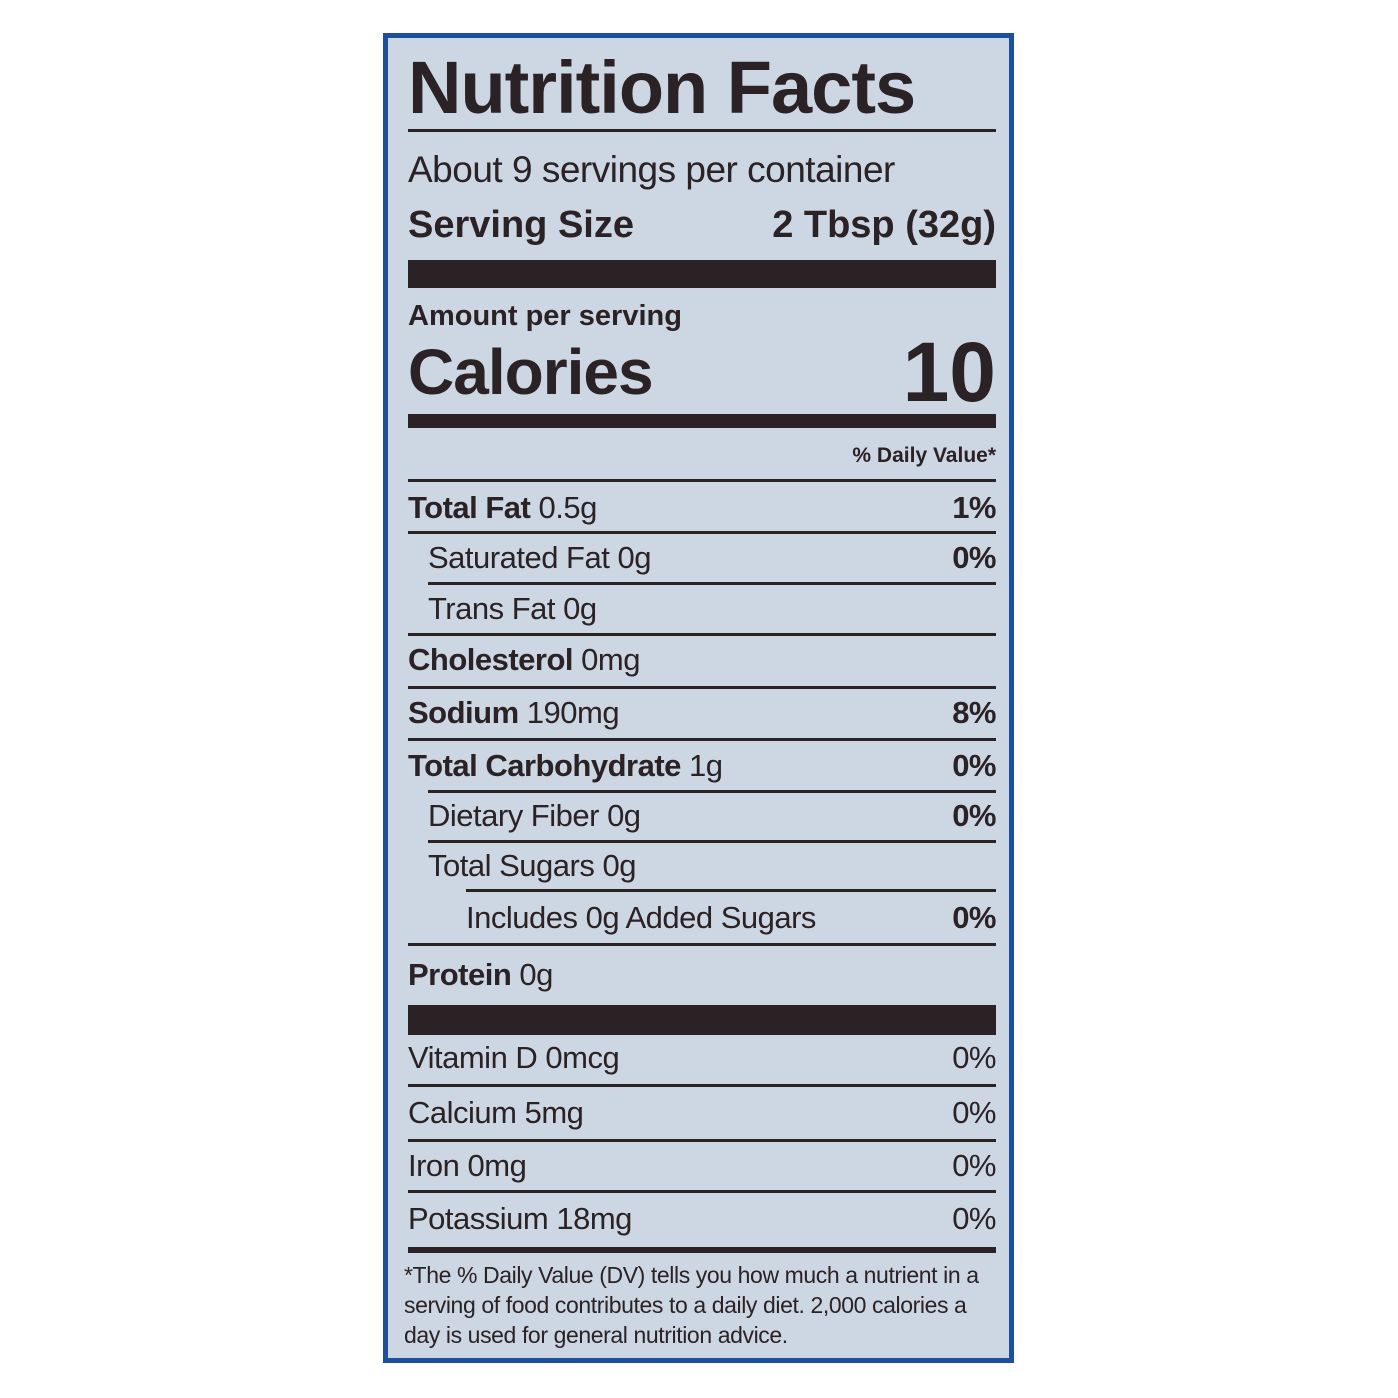 The height and width of the screenshot is (1398, 1398). I want to click on nutrient-name: Saturated Fat, so click(519, 557).